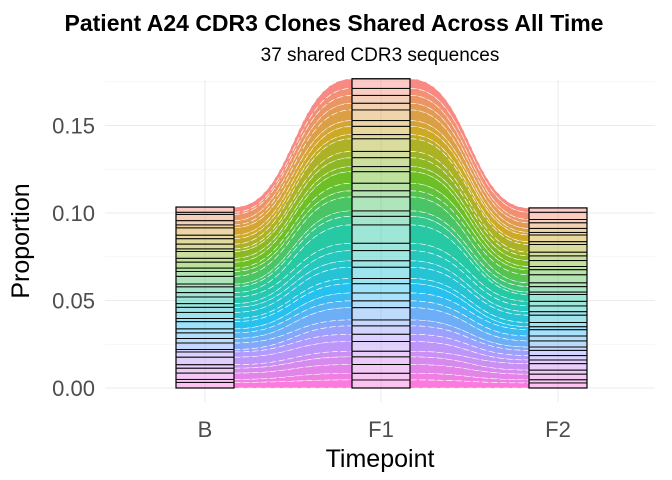 The width and height of the screenshot is (672, 480). What do you see at coordinates (380, 55) in the screenshot?
I see `chart-subtitle: 37 shared CDR3 sequences` at bounding box center [380, 55].